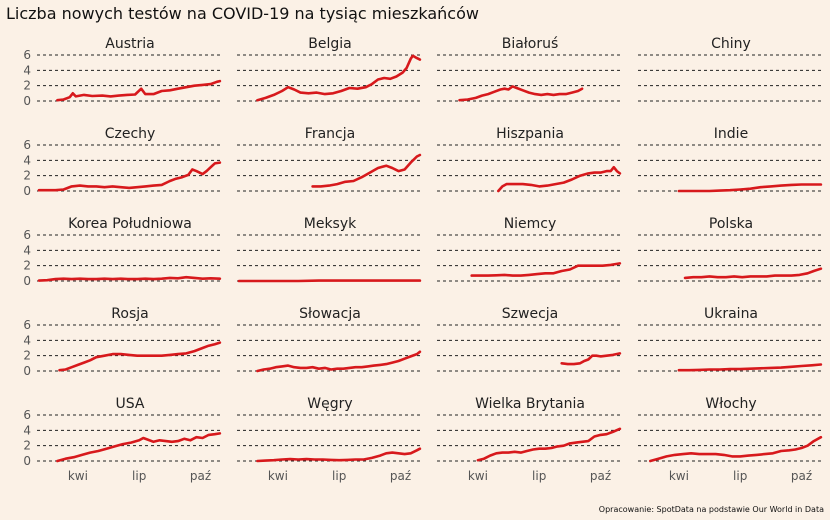 The image size is (830, 520). I want to click on panel-title: Czechy, so click(130, 134).